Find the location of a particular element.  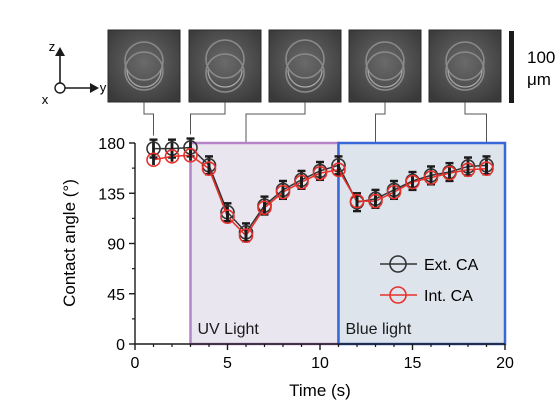

y-tick-label: 135 is located at coordinates (111, 194).